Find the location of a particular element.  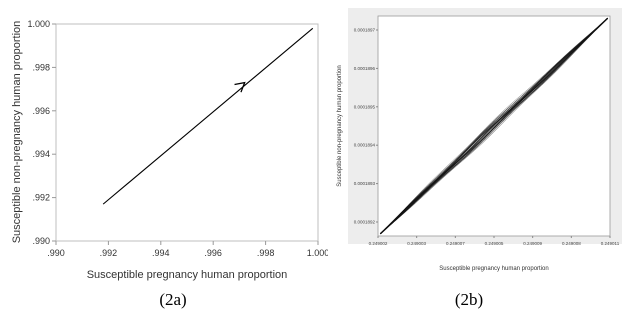

x-tick-label: 0.249005 is located at coordinates (494, 243).